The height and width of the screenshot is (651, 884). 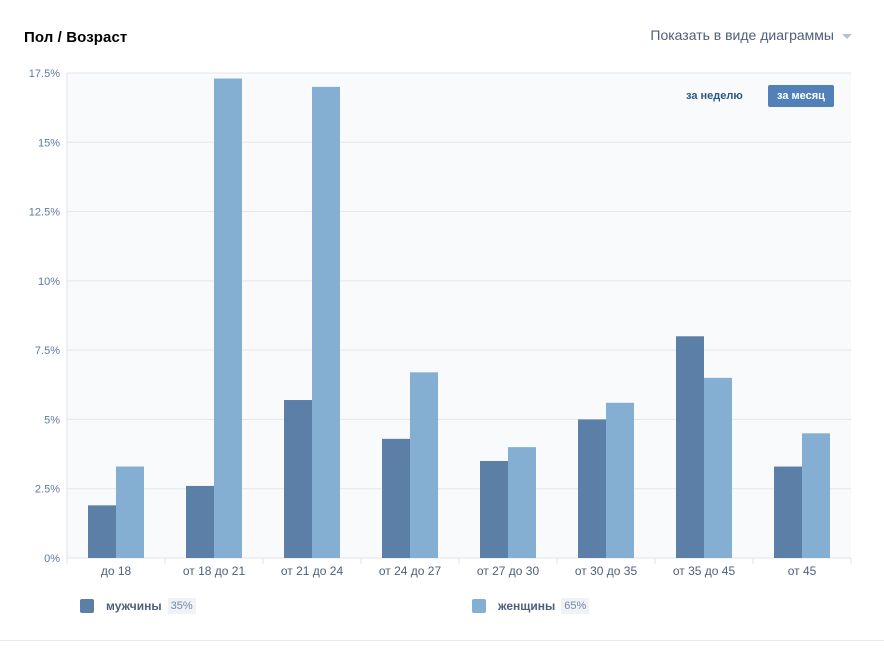 What do you see at coordinates (87, 606) in the screenshot?
I see `legend-swatch-men` at bounding box center [87, 606].